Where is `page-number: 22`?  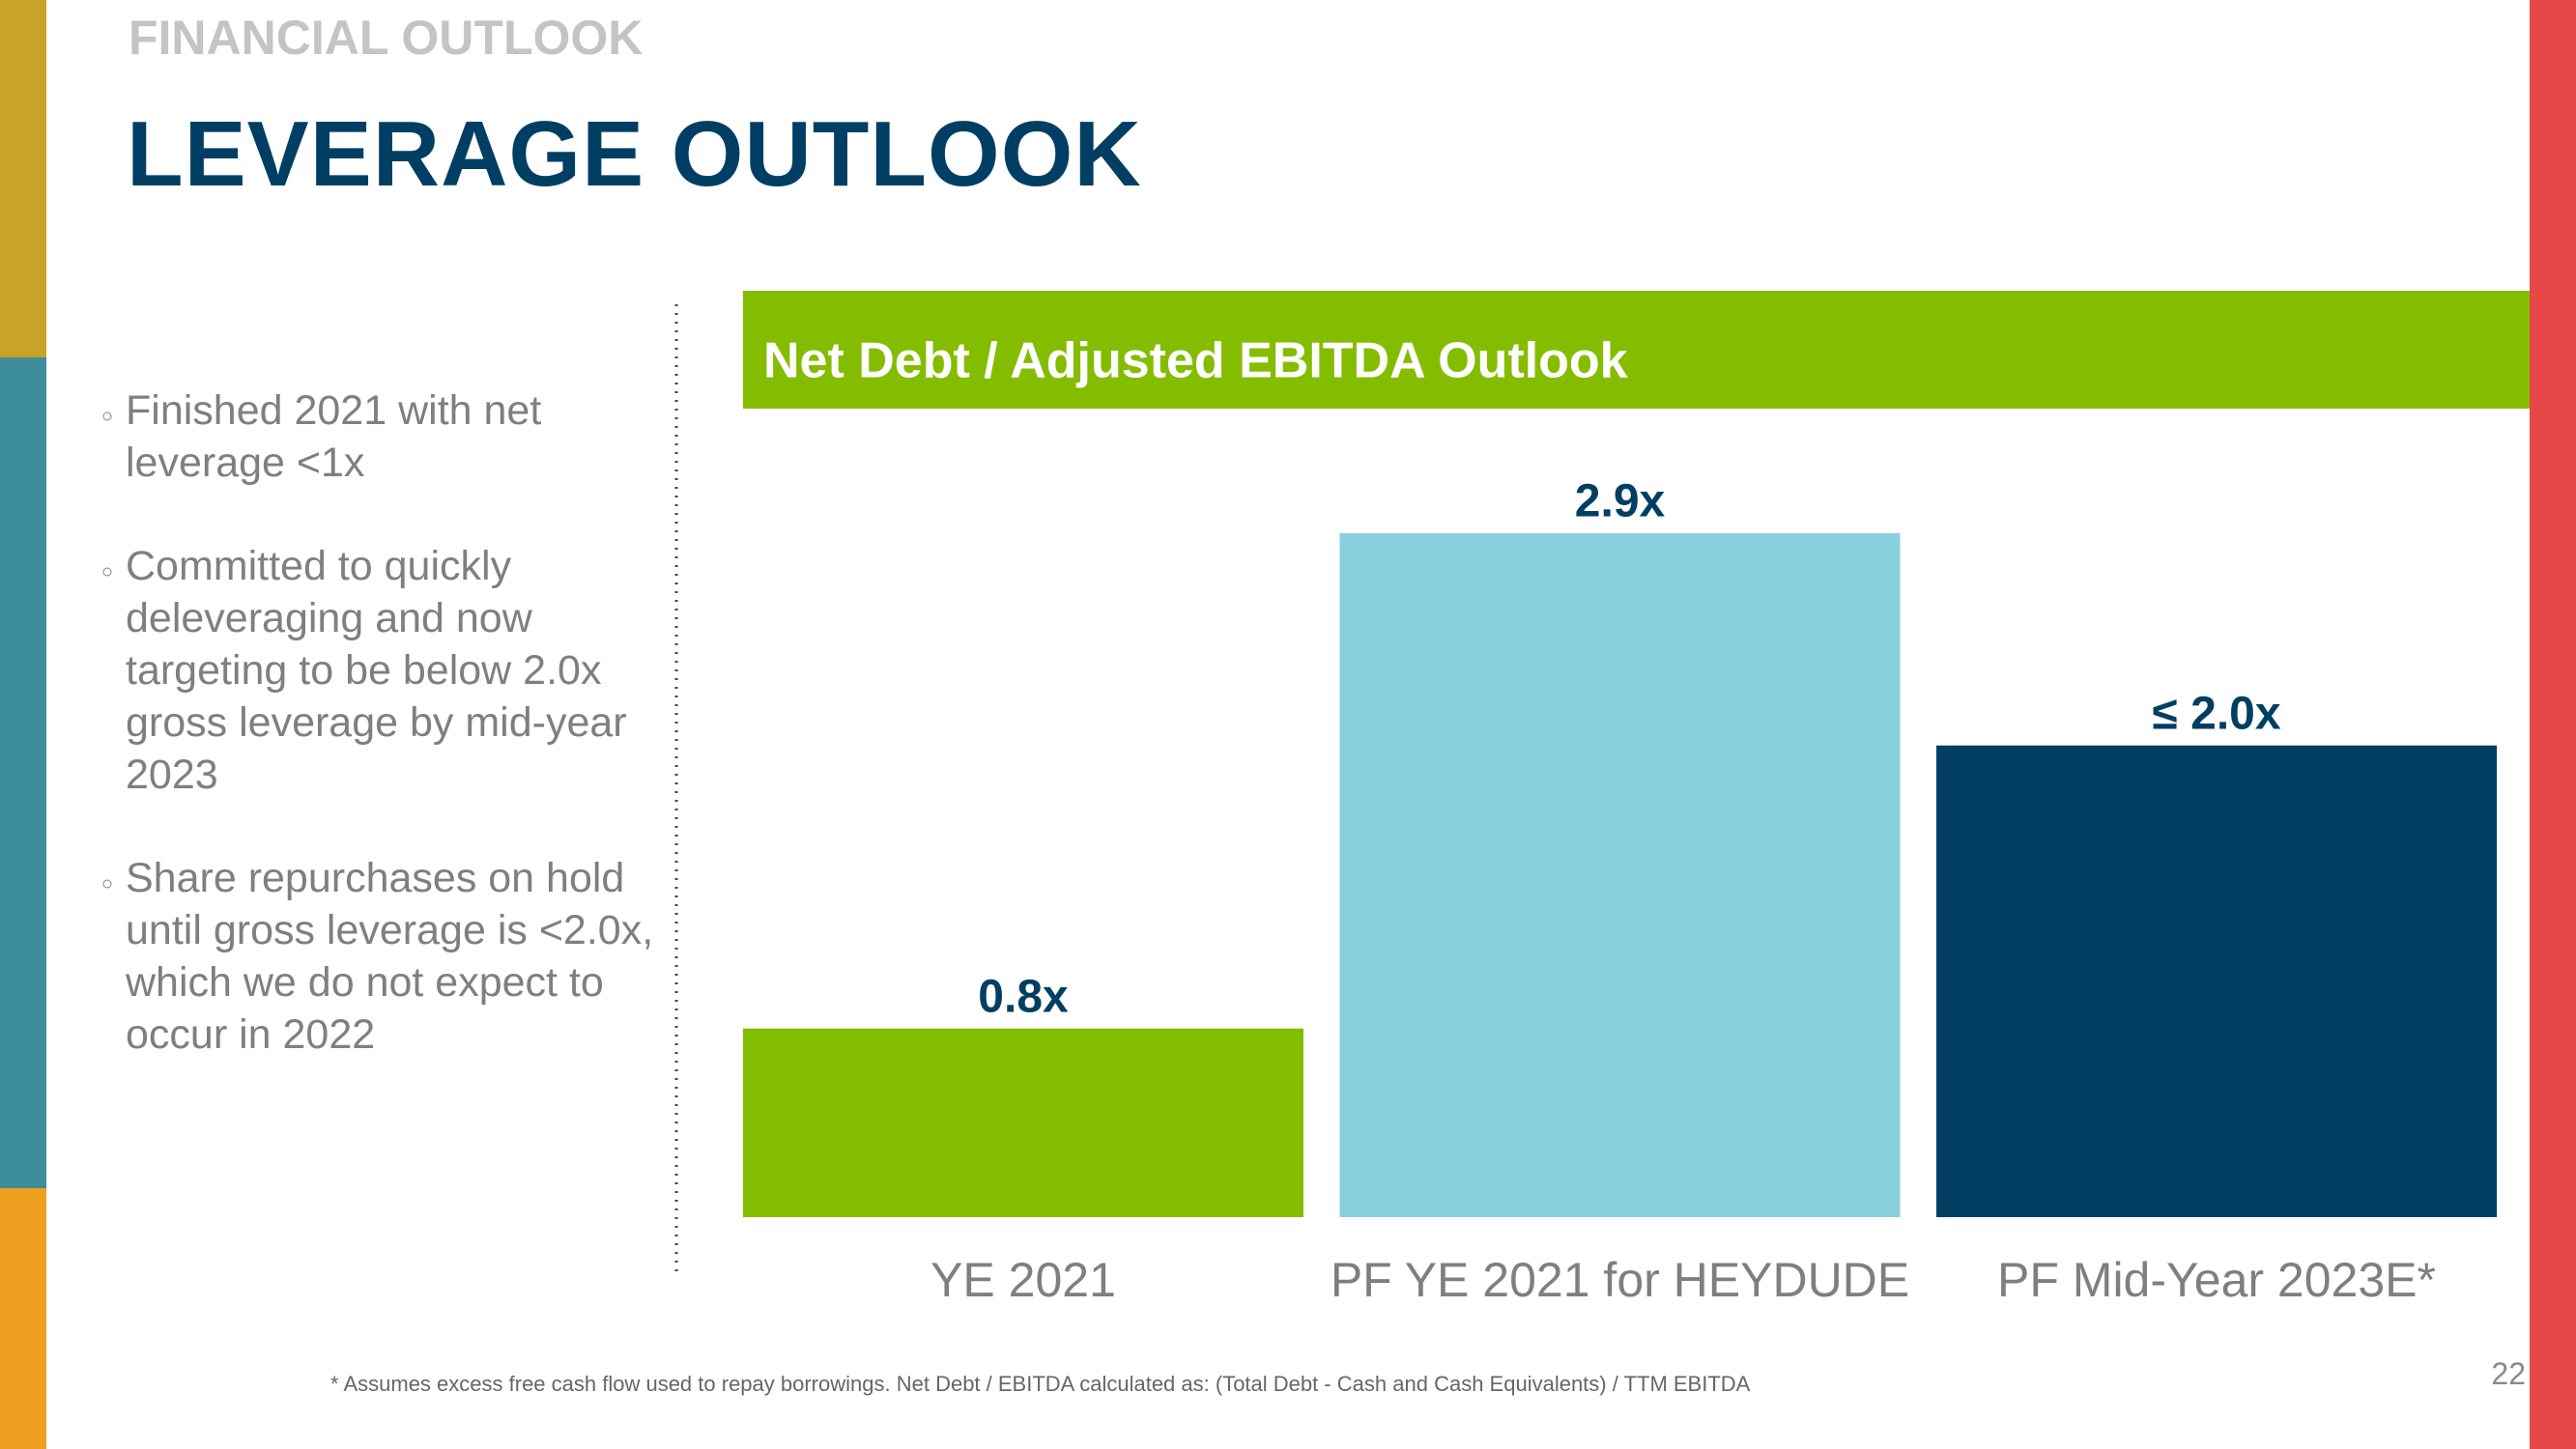 page-number: 22 is located at coordinates (2509, 1373).